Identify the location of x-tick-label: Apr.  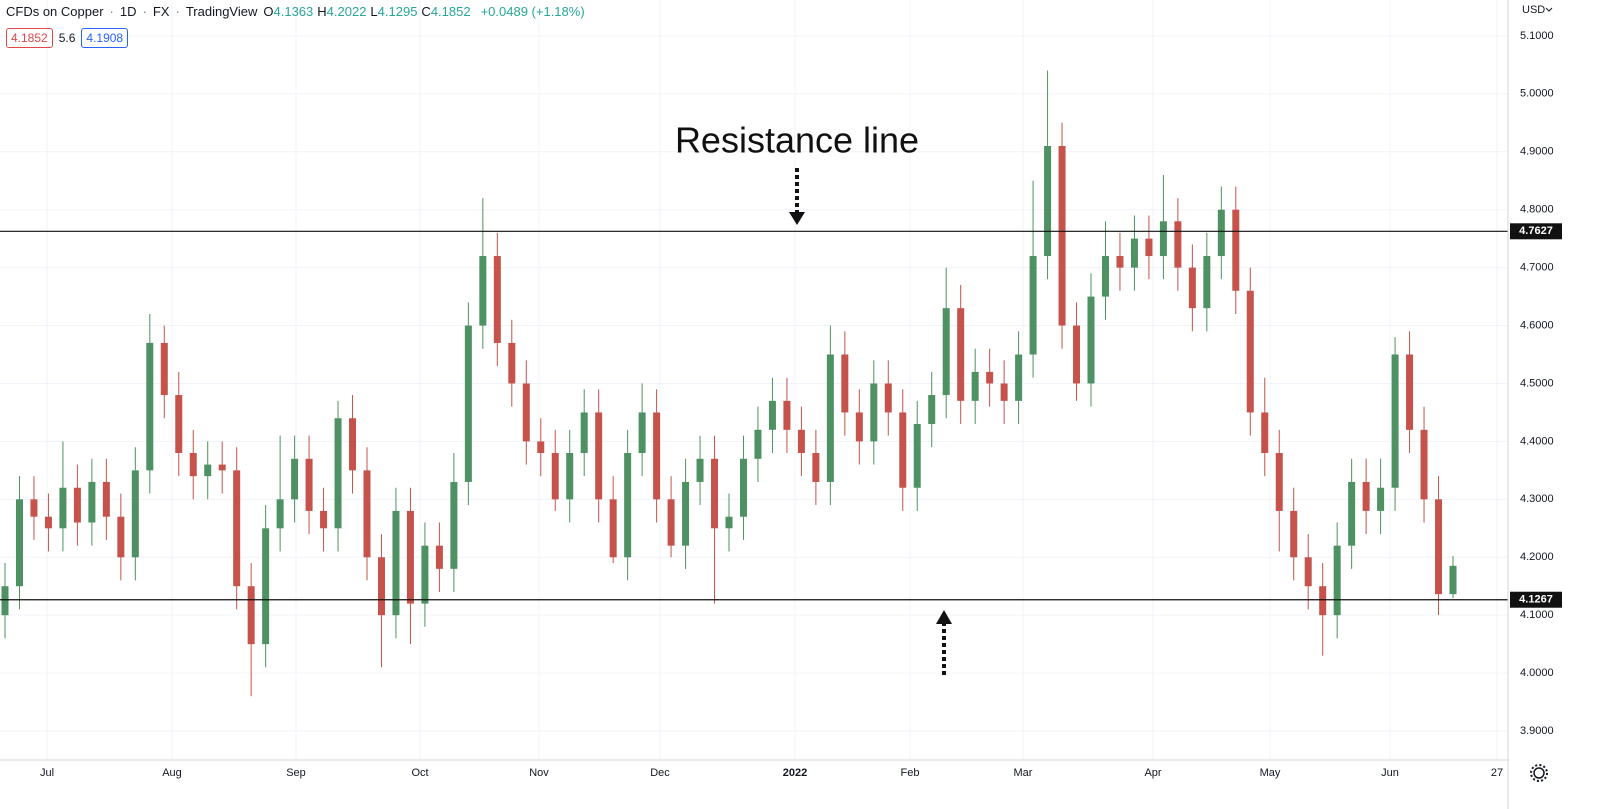
(1152, 773).